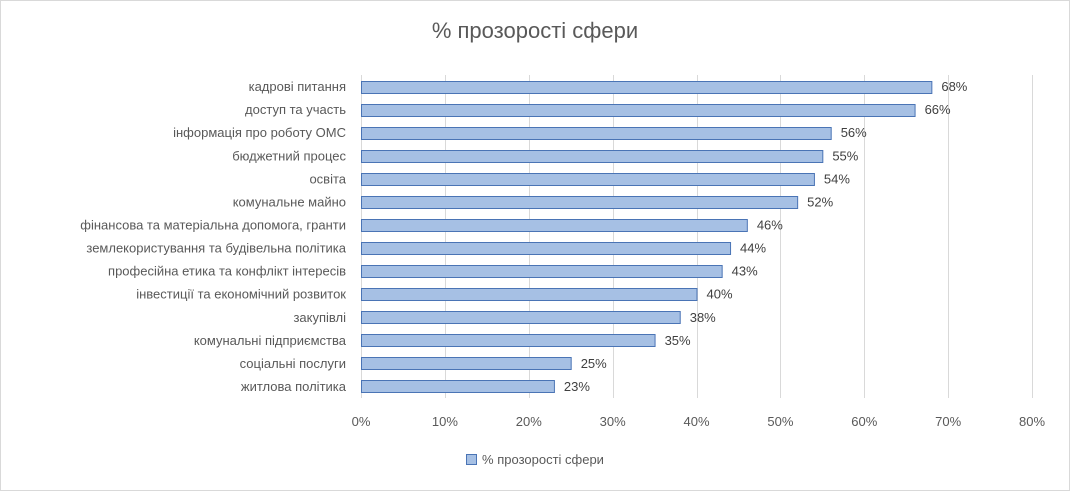 Image resolution: width=1070 pixels, height=491 pixels. Describe the element at coordinates (577, 386) in the screenshot. I see `data-label: 23%` at that location.